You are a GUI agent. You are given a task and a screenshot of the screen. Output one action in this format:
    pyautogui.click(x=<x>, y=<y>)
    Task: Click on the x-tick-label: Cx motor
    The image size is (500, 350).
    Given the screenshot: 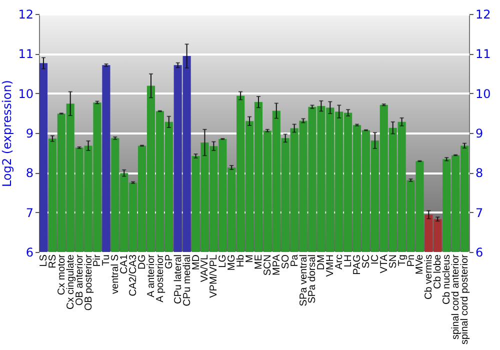 What is the action you would take?
    pyautogui.click(x=62, y=275)
    